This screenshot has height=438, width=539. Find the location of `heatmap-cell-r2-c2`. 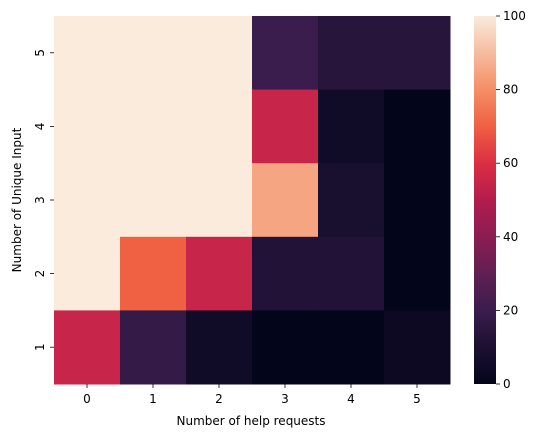

heatmap-cell-r2-c2 is located at coordinates (219, 273).